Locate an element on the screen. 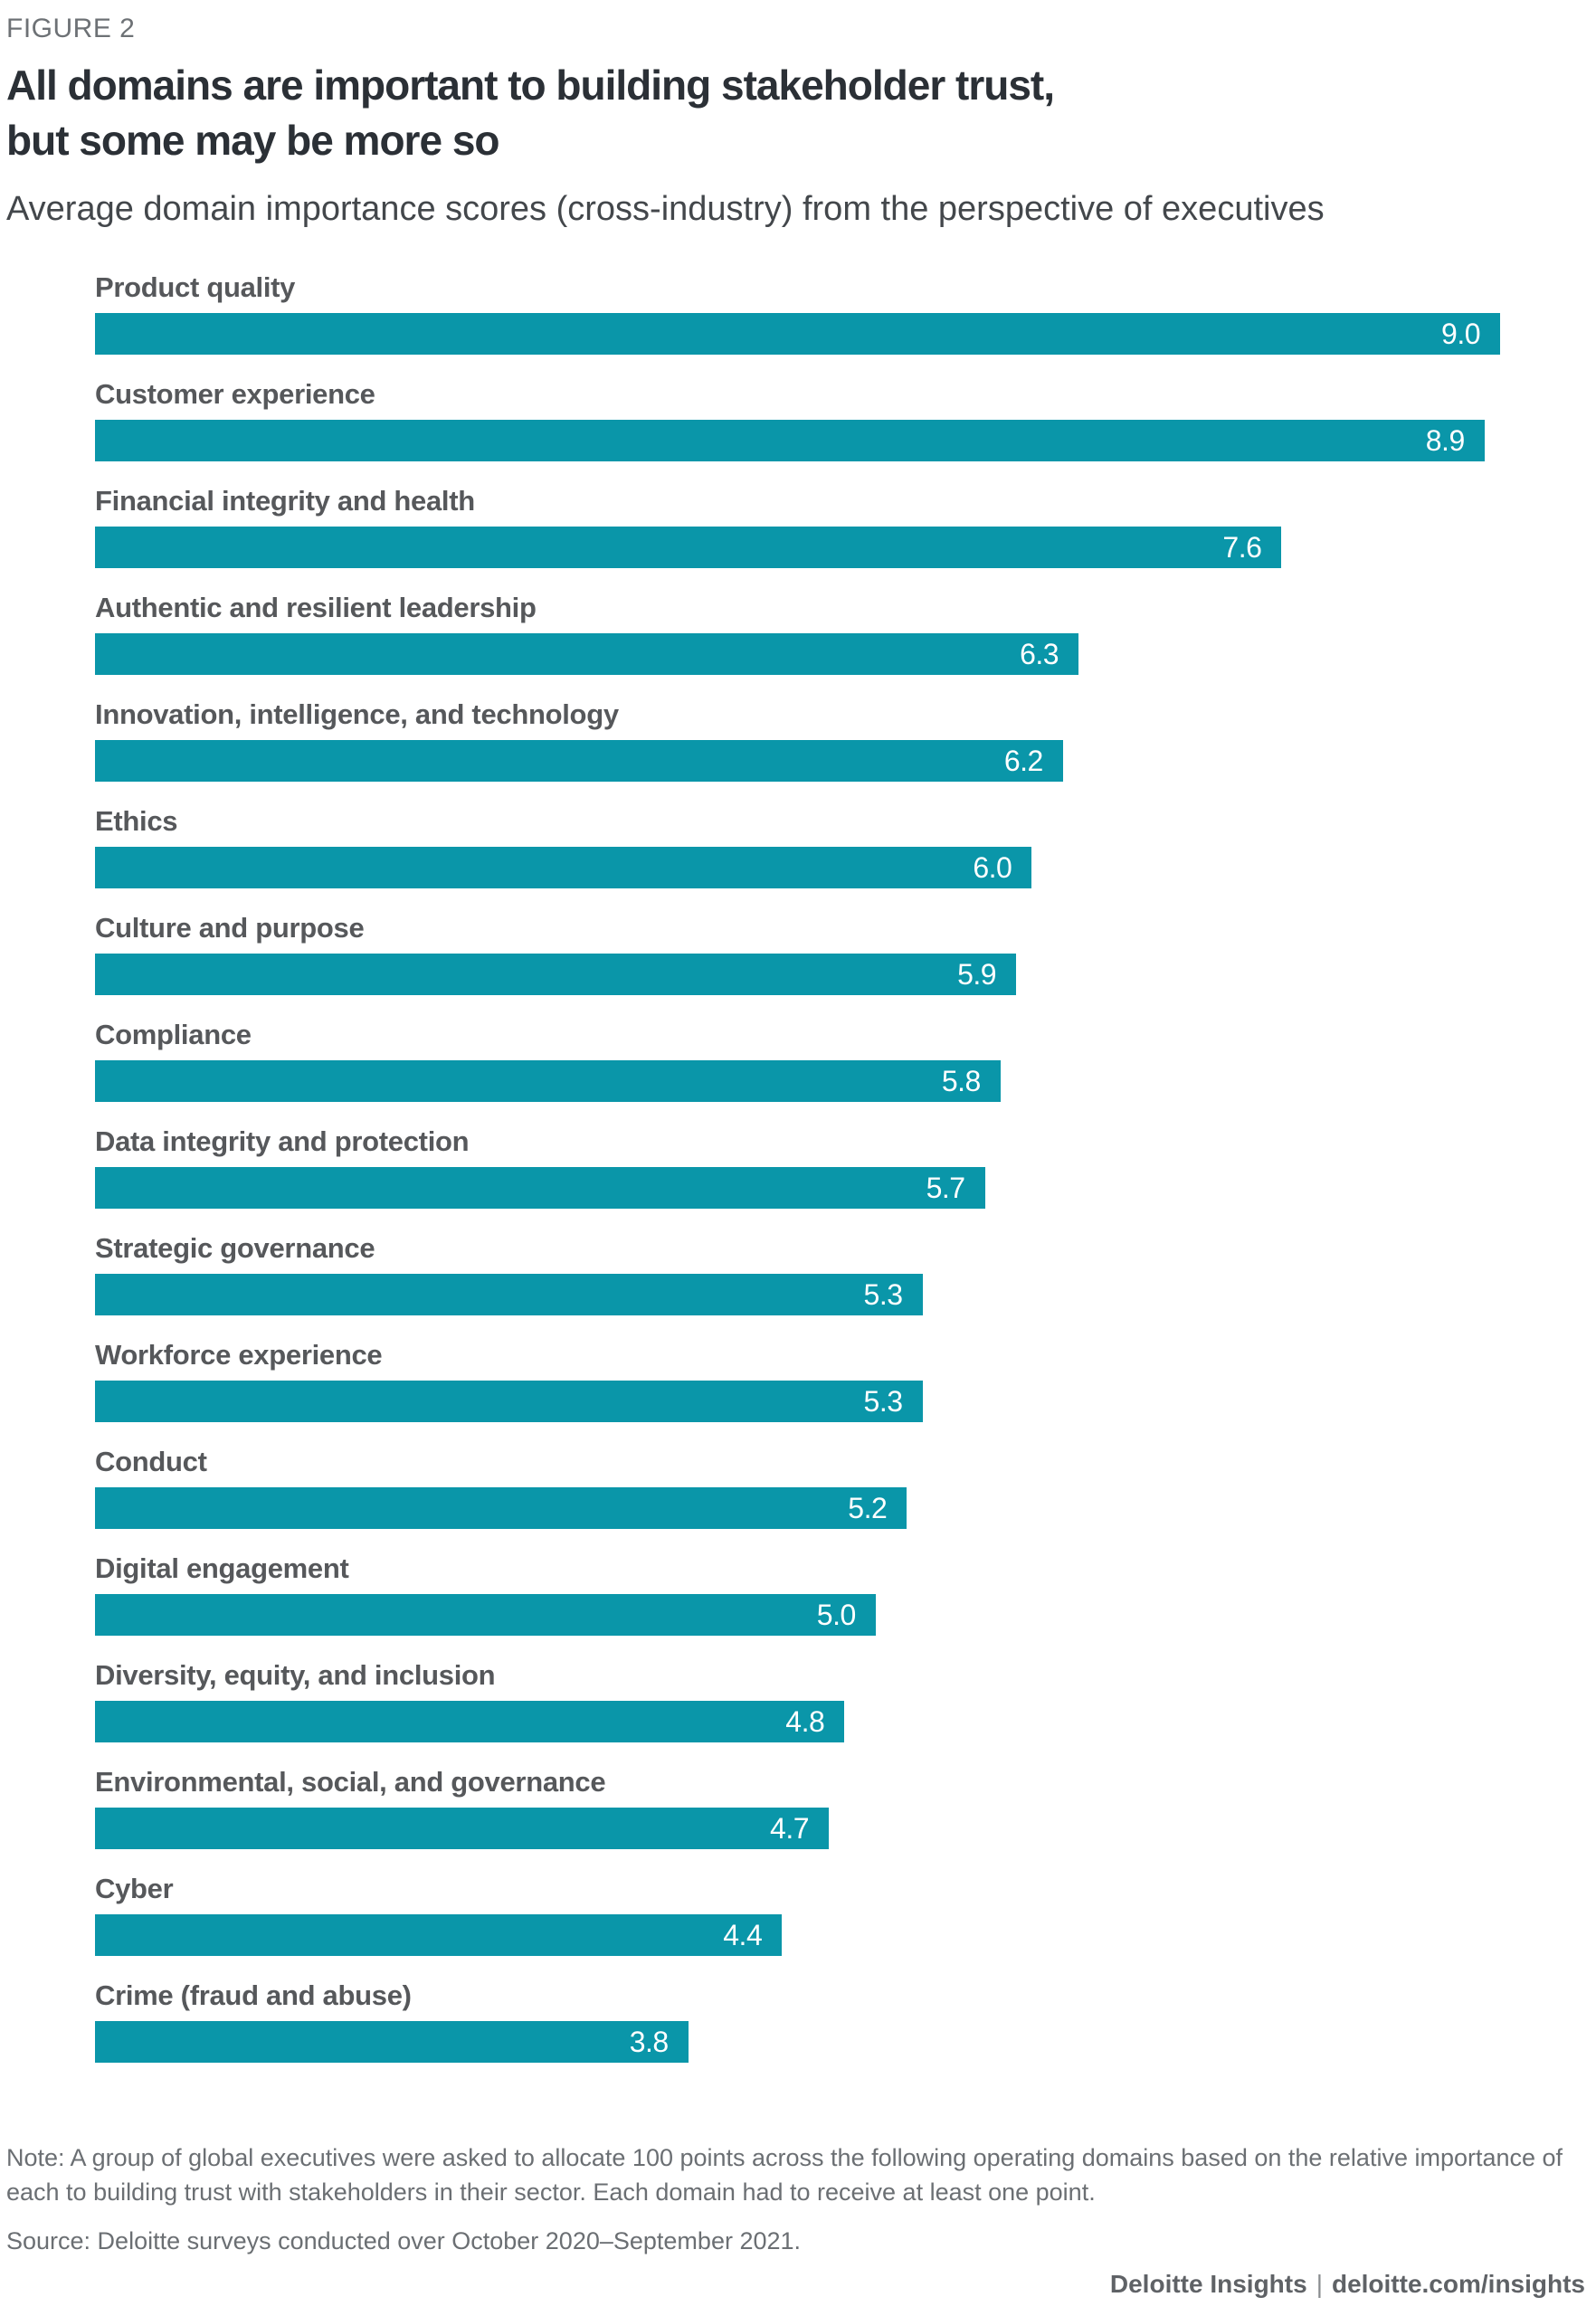  bar-row: Culture and purpose 5.9 is located at coordinates (798, 953).